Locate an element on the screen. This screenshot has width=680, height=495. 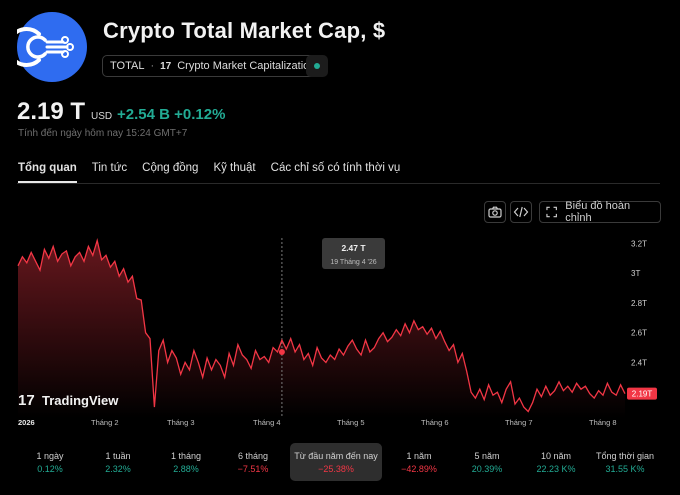
last-price-tag: 2.19T is located at coordinates (642, 393).